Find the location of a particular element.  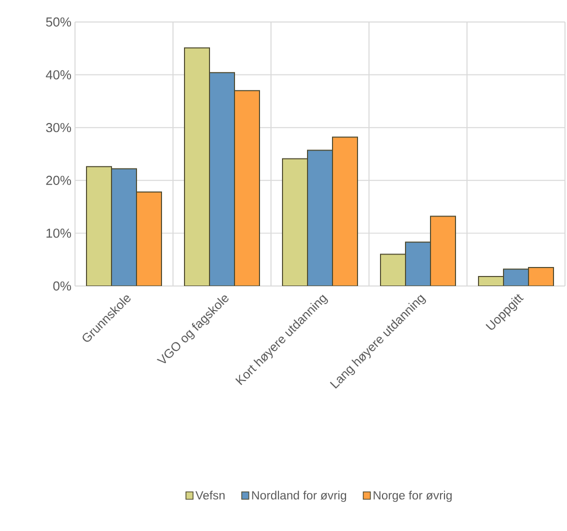

legend-label: Norge for øvrig is located at coordinates (413, 496).